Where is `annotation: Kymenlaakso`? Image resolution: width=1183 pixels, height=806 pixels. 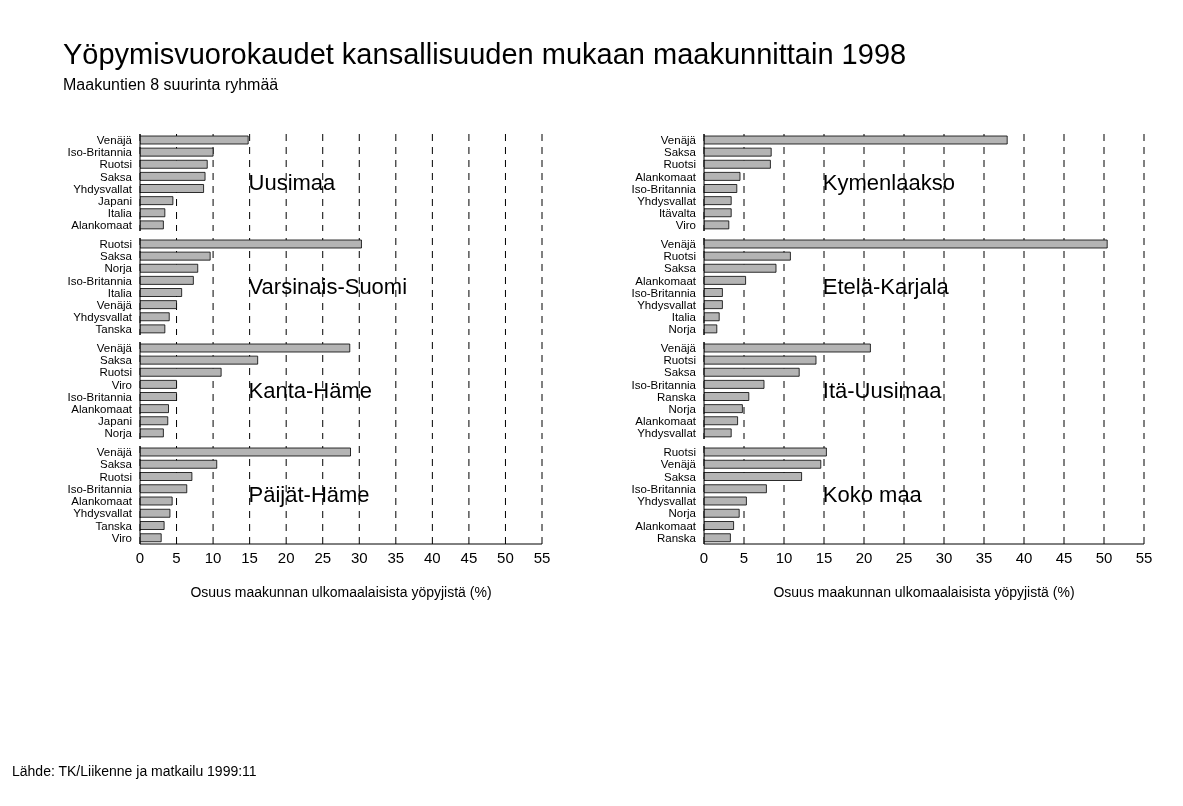 annotation: Kymenlaakso is located at coordinates (888, 183).